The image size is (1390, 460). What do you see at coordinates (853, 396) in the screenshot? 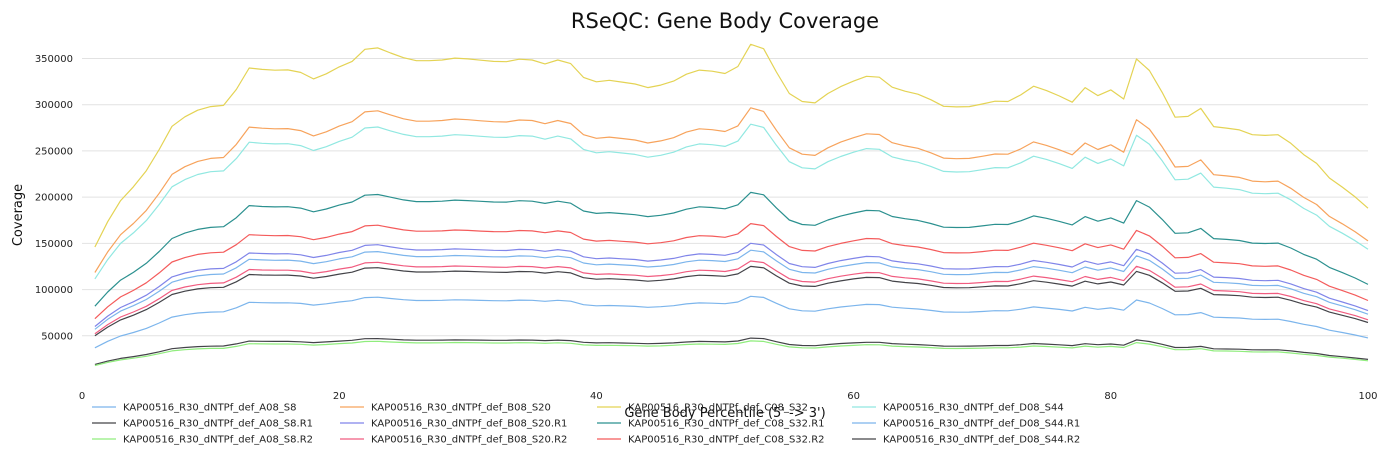
I see `x-tick-label: 60` at bounding box center [853, 396].